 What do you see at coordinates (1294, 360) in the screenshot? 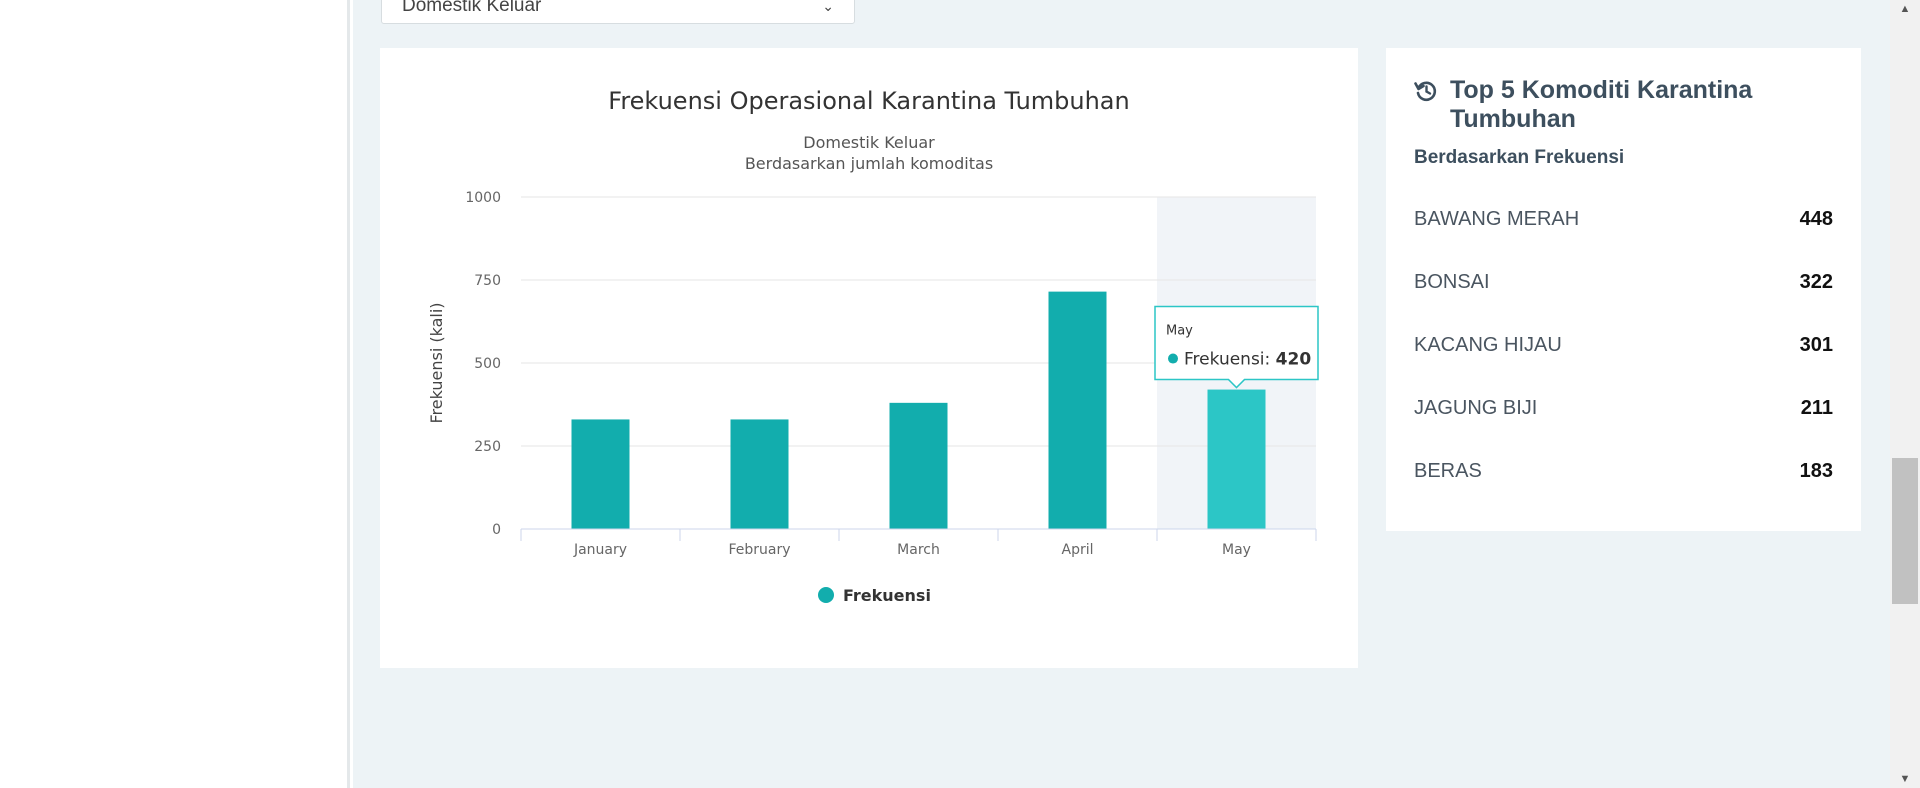
I see `tooltip-value: 420` at bounding box center [1294, 360].